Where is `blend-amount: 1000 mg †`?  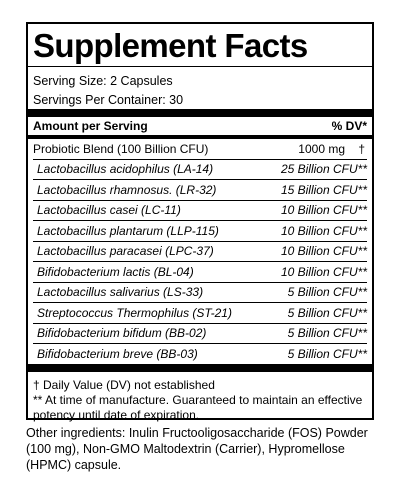
blend-amount: 1000 mg † is located at coordinates (332, 149).